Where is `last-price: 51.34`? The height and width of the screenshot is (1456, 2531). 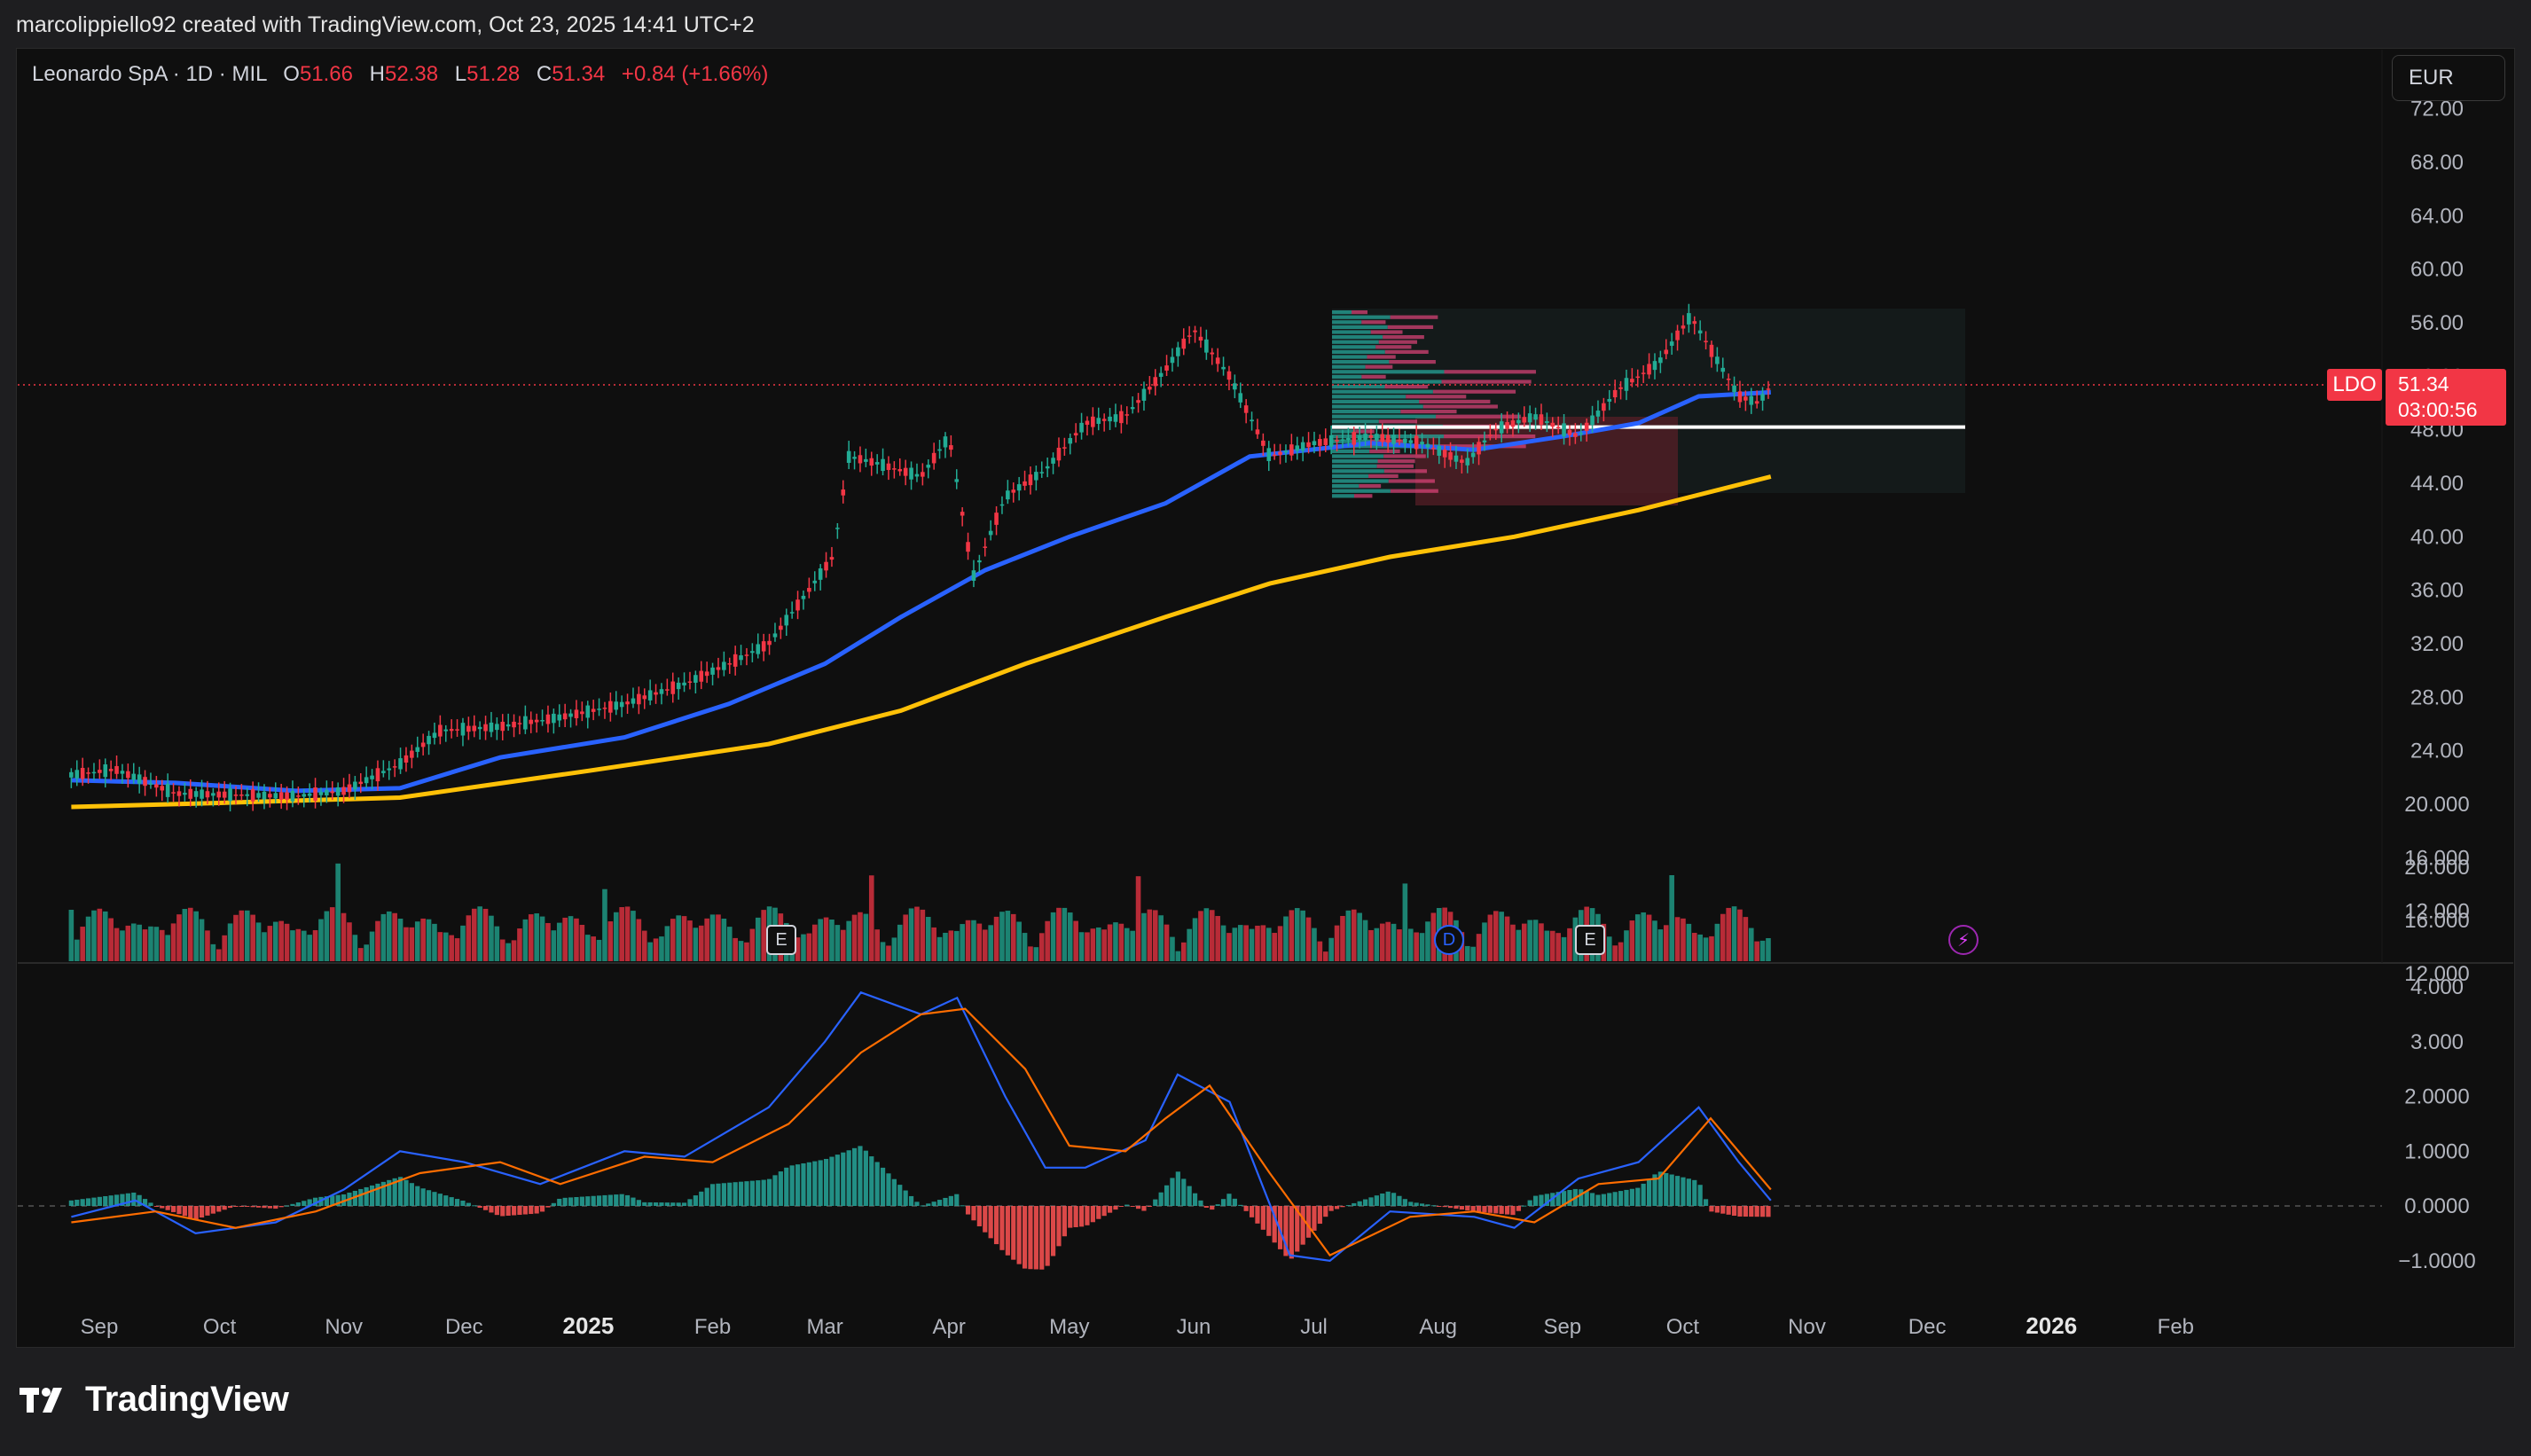
last-price: 51.34 is located at coordinates (2423, 383).